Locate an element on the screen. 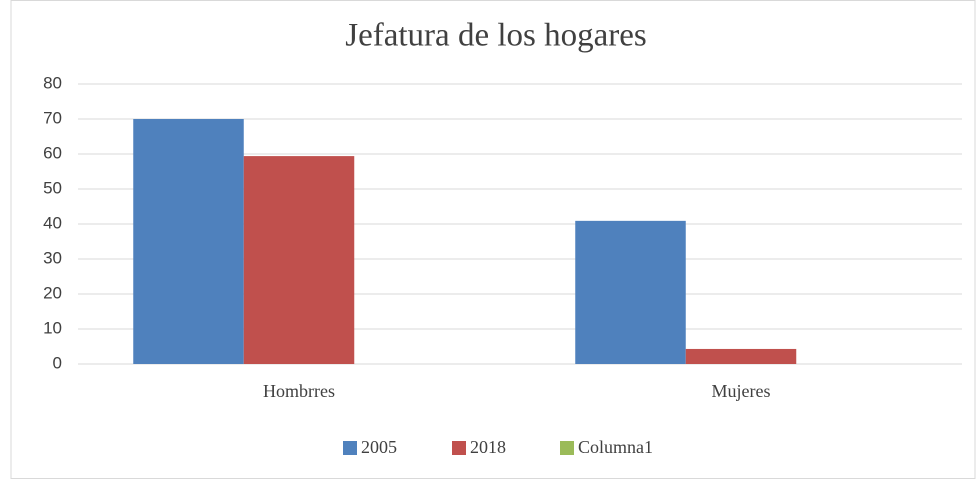  y-tick-label: 50 is located at coordinates (52, 187).